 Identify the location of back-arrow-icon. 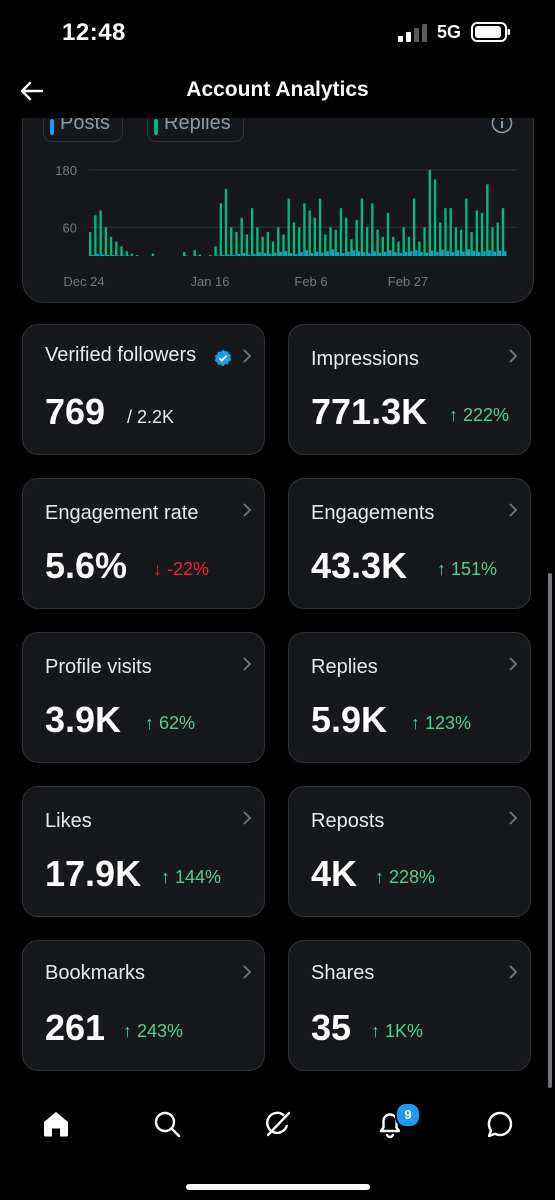
(31, 91).